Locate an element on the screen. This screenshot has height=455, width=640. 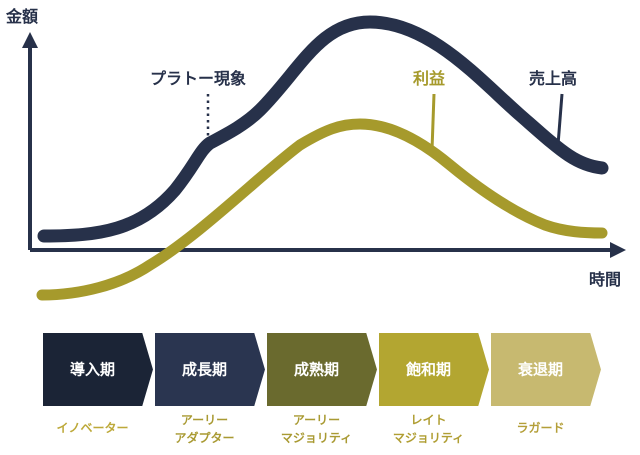
adopter-label: アダプター is located at coordinates (204, 437).